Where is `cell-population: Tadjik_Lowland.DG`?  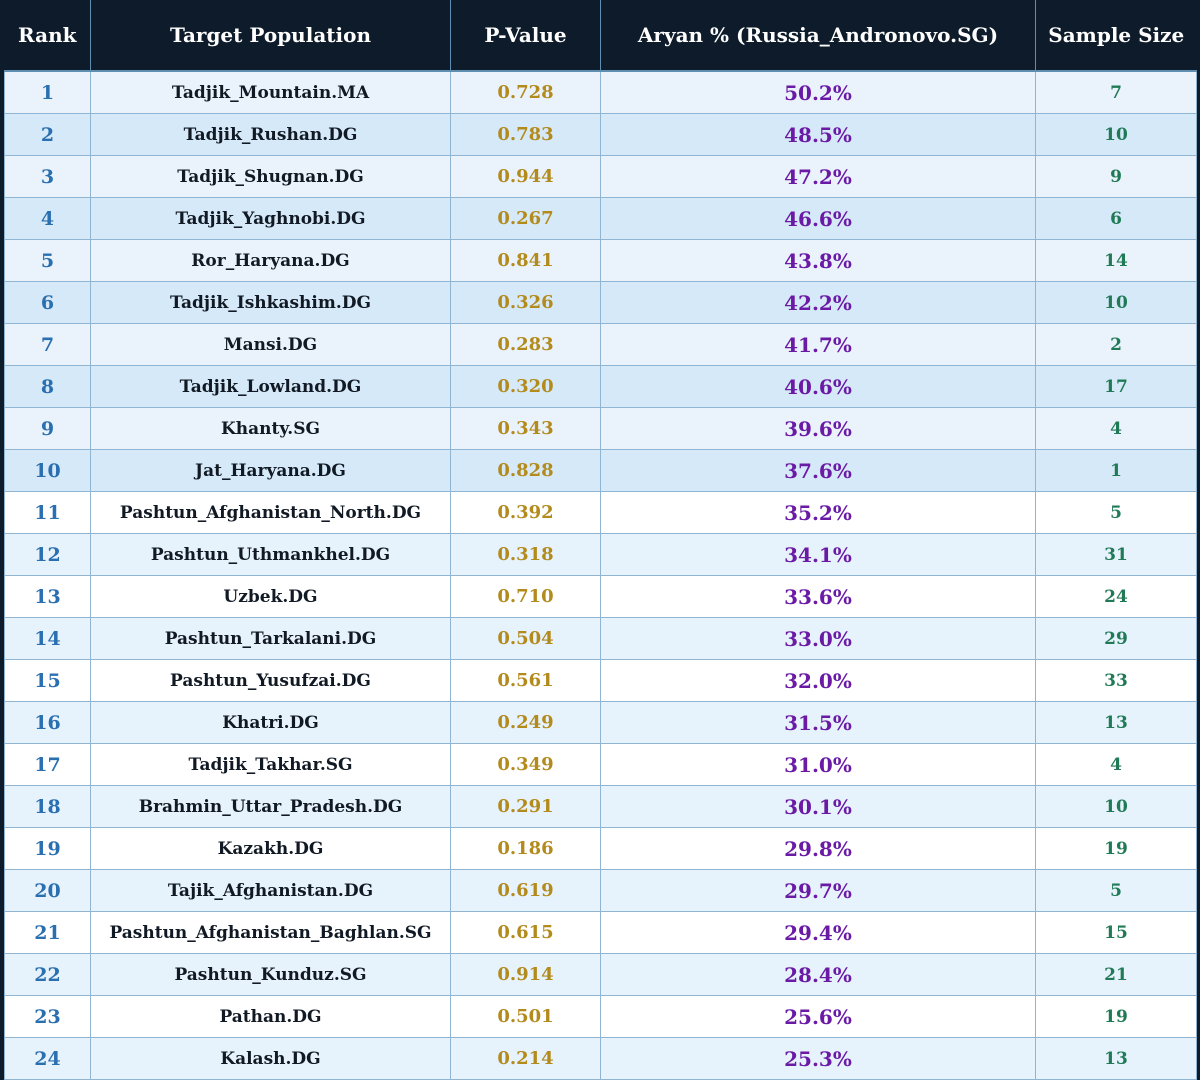 cell-population: Tadjik_Lowland.DG is located at coordinates (270, 386).